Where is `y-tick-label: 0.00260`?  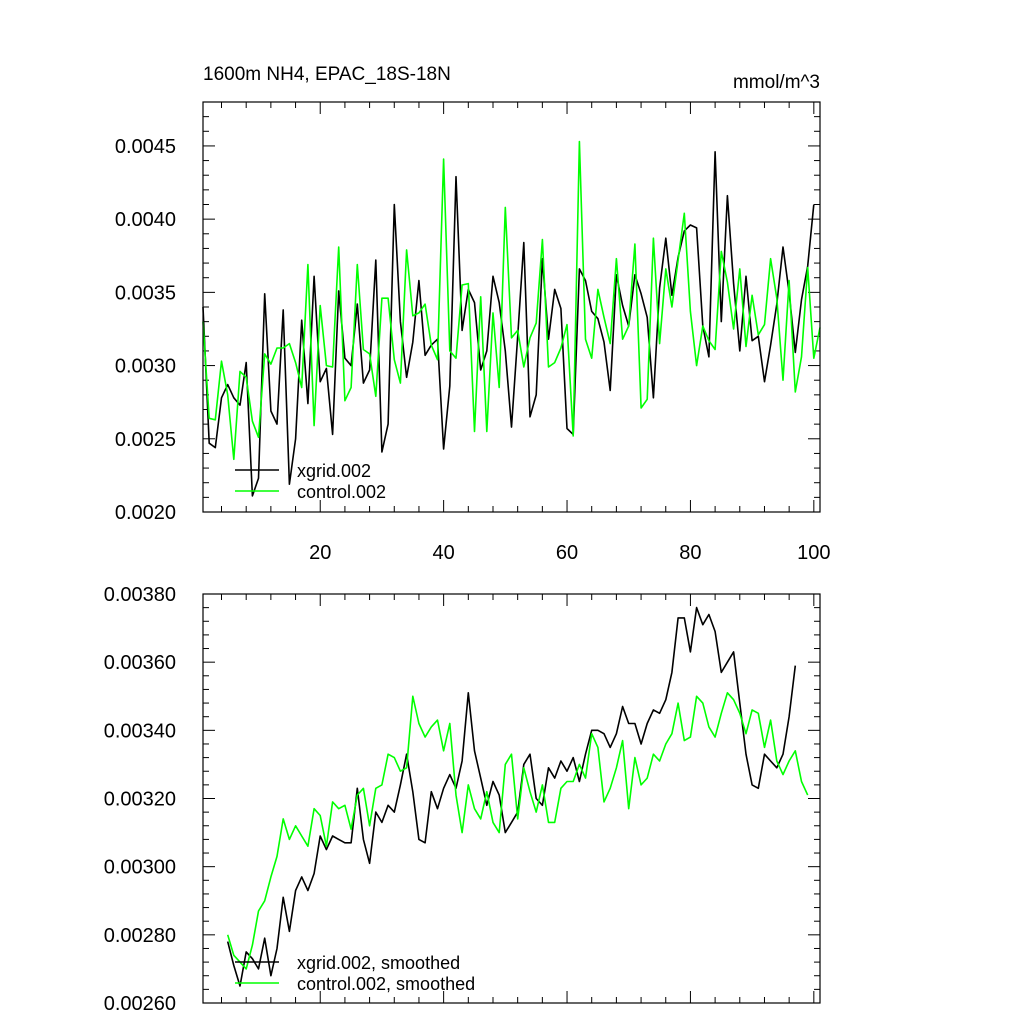 y-tick-label: 0.00260 is located at coordinates (140, 1004).